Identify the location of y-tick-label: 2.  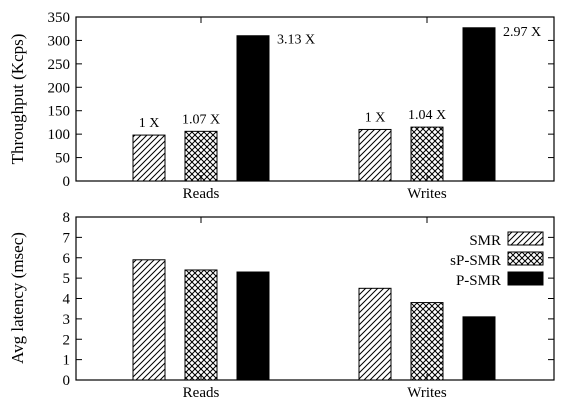
(67, 340).